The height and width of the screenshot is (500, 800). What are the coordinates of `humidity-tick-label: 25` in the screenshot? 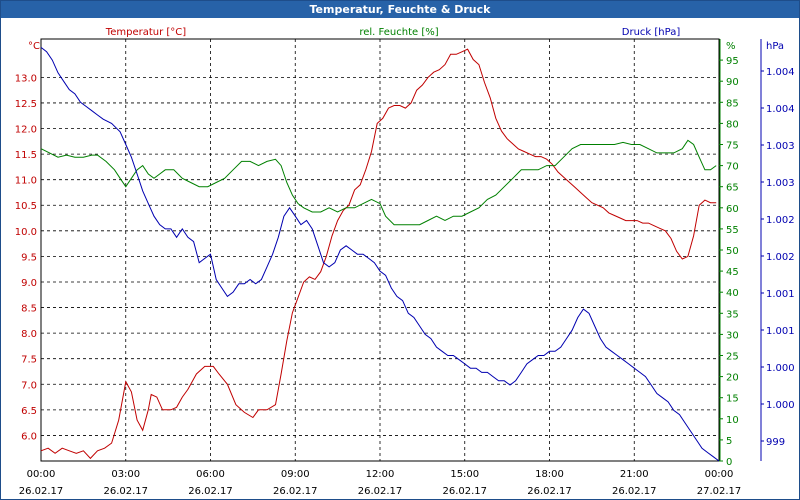 It's located at (732, 357).